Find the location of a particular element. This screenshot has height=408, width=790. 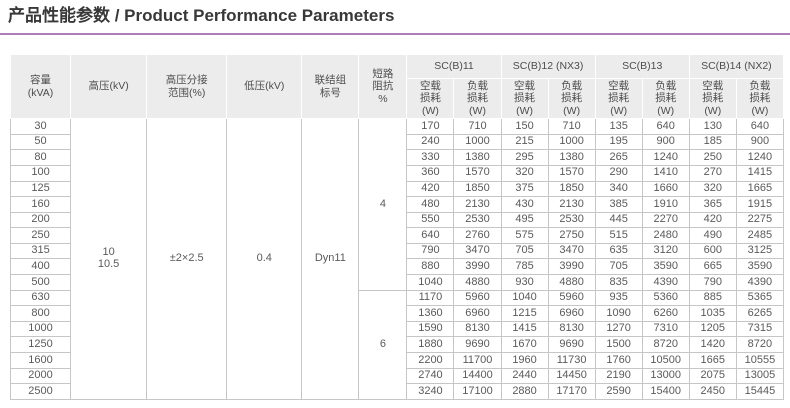

impedance-cell: 4 is located at coordinates (383, 204).